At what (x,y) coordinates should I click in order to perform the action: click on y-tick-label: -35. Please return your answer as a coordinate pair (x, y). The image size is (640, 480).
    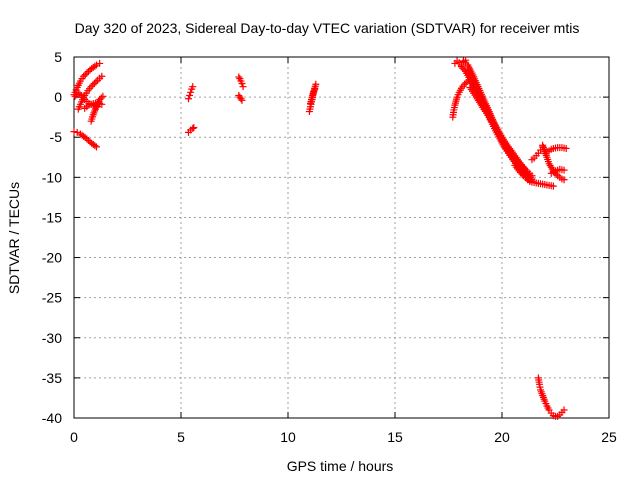
    Looking at the image, I should click on (52, 378).